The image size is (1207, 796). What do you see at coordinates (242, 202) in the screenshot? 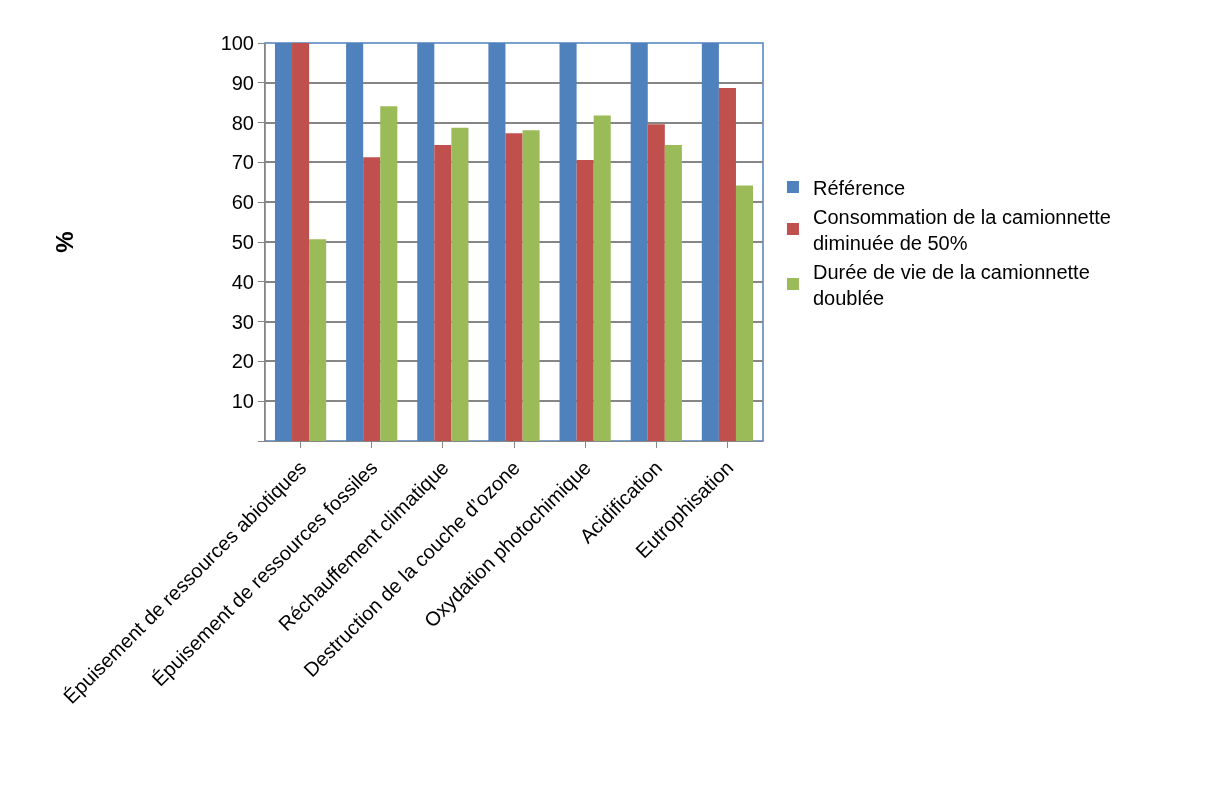
I see `y-tick-label: 60` at bounding box center [242, 202].